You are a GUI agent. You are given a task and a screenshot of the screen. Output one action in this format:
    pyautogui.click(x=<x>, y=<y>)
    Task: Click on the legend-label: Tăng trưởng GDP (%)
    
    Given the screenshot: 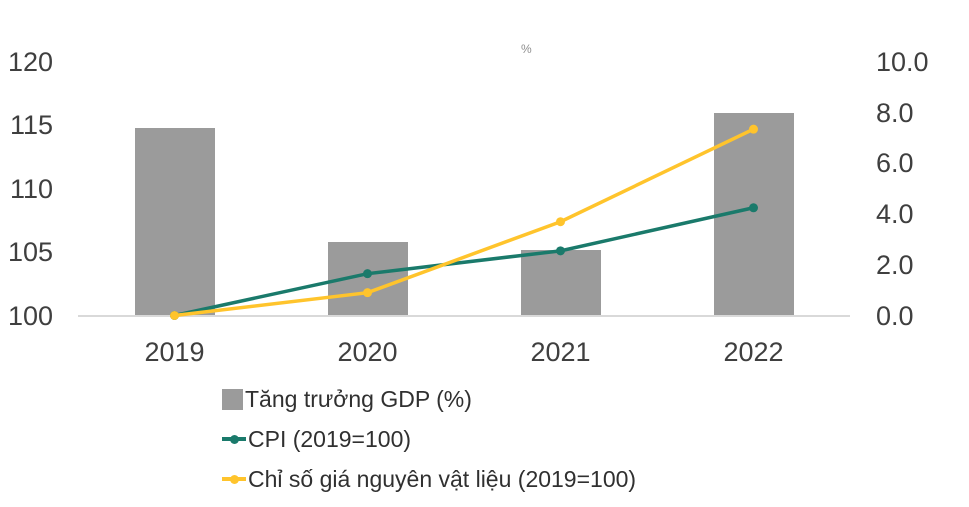 What is the action you would take?
    pyautogui.click(x=358, y=398)
    